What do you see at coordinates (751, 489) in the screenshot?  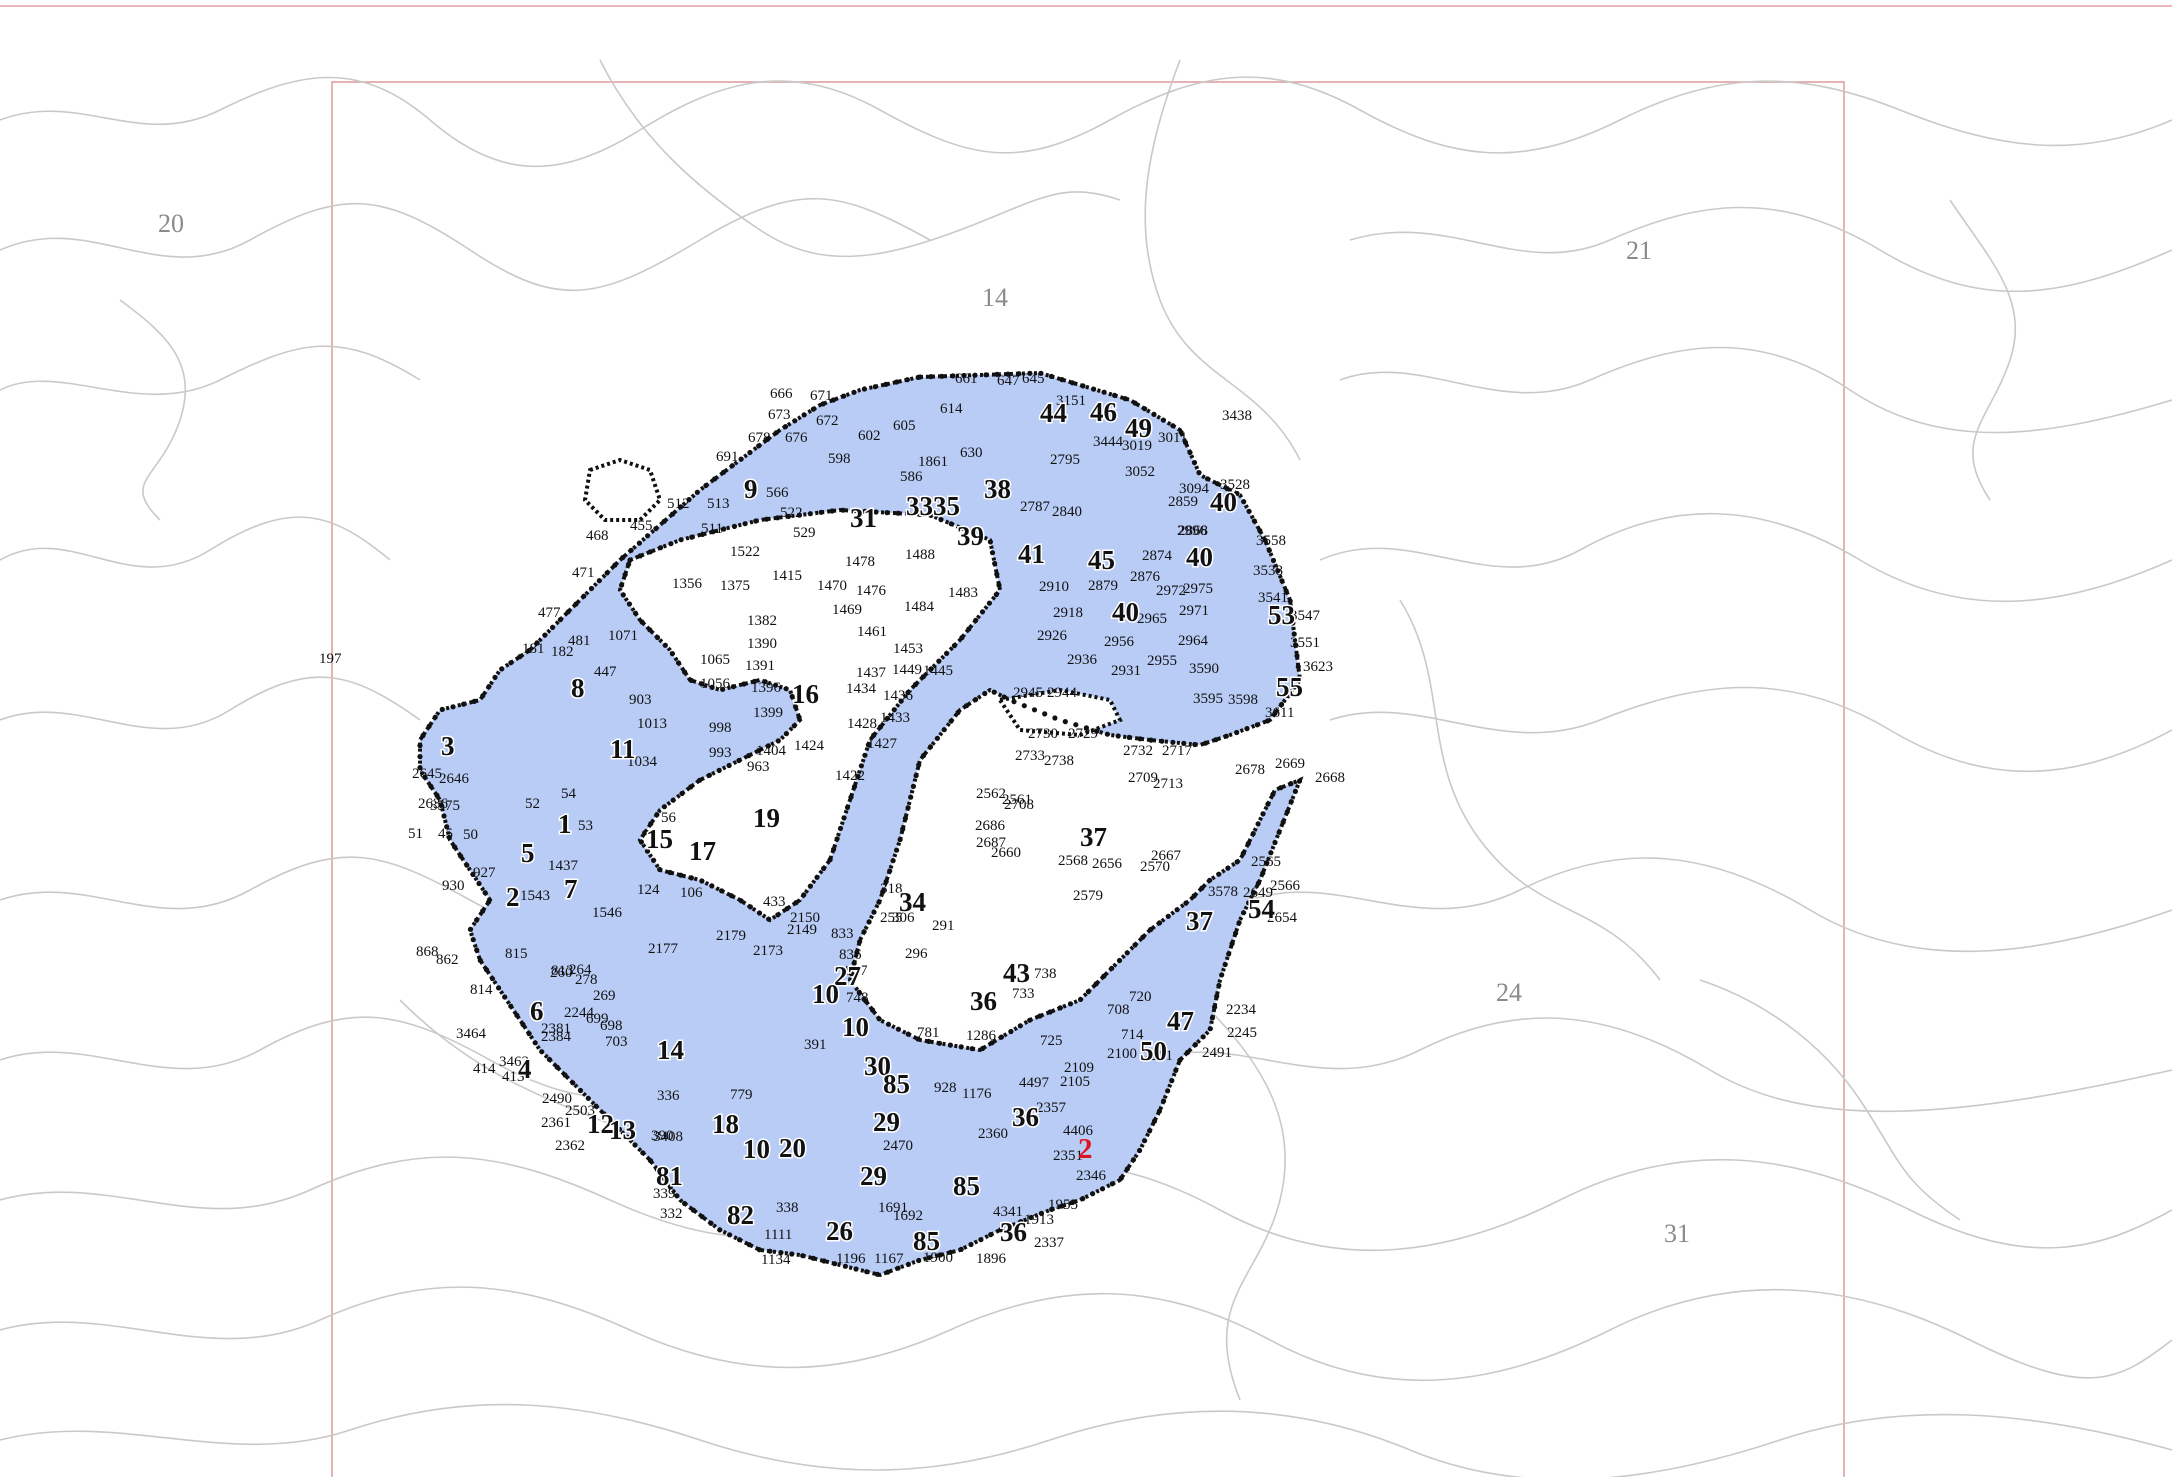 I see `parcel-number-label: 9` at bounding box center [751, 489].